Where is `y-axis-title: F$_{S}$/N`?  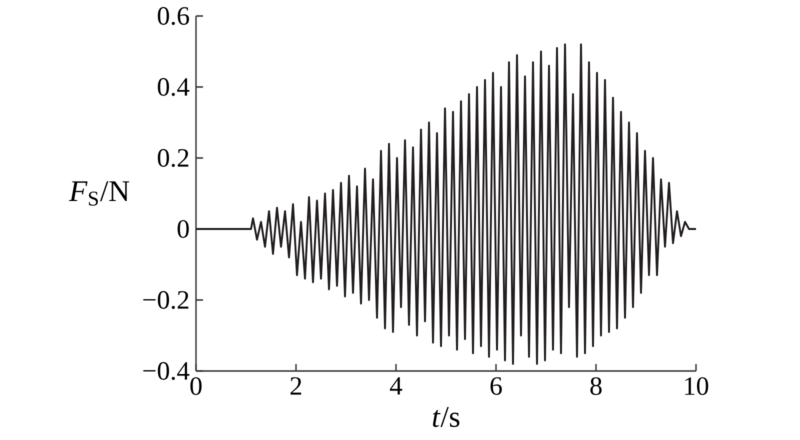 y-axis-title: F$_{S}$/N is located at coordinates (99, 193).